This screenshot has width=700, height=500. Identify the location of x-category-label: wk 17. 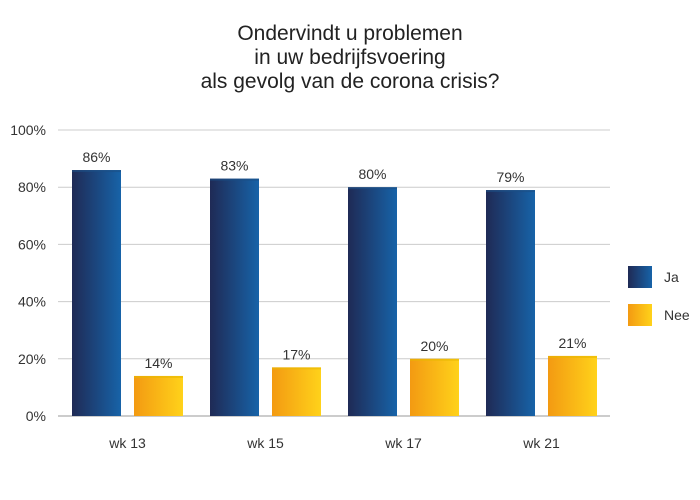
(403, 443).